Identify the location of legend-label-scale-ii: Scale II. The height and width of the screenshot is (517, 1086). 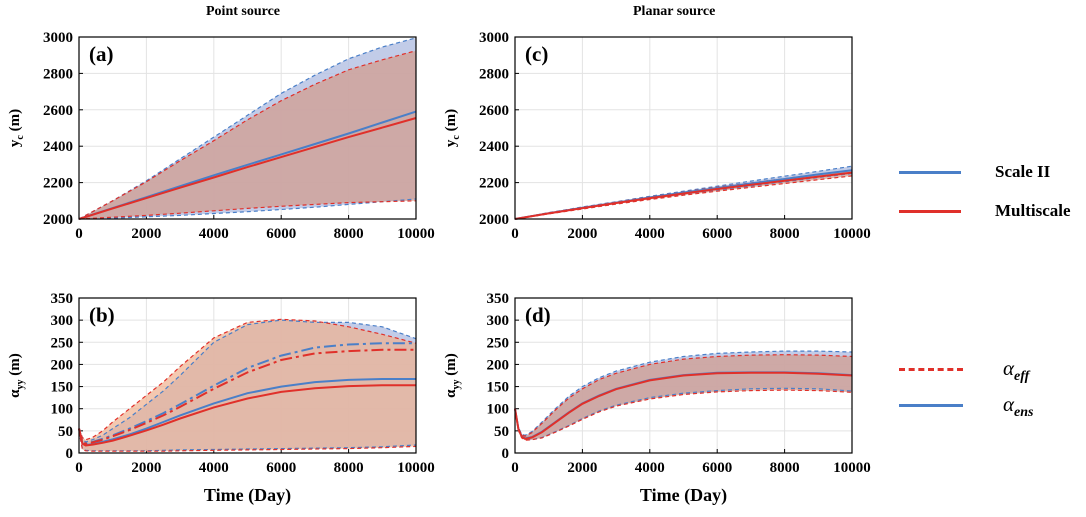
(1023, 171).